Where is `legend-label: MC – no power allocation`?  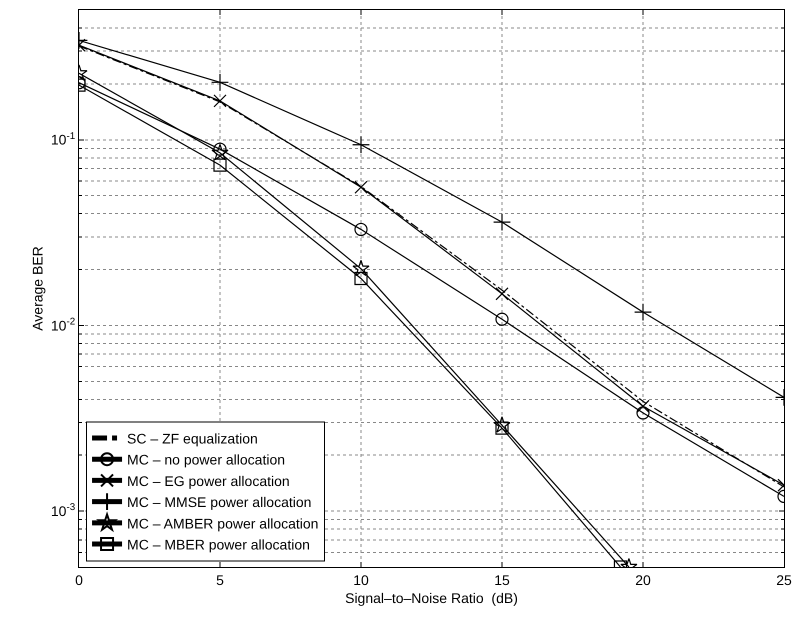
legend-label: MC – no power allocation is located at coordinates (206, 460).